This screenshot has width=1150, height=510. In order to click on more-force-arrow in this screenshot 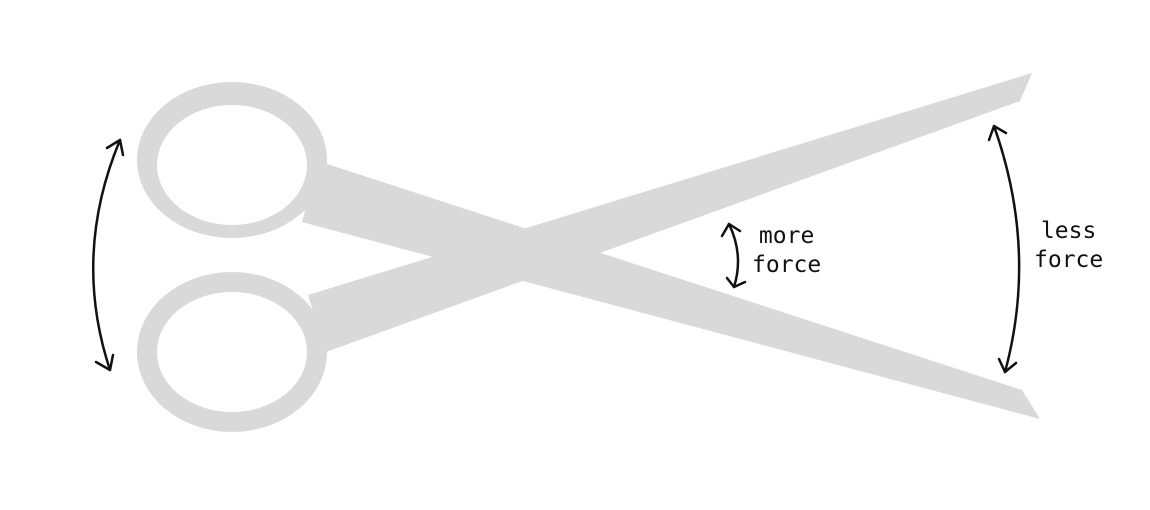, I will do `click(733, 255)`.